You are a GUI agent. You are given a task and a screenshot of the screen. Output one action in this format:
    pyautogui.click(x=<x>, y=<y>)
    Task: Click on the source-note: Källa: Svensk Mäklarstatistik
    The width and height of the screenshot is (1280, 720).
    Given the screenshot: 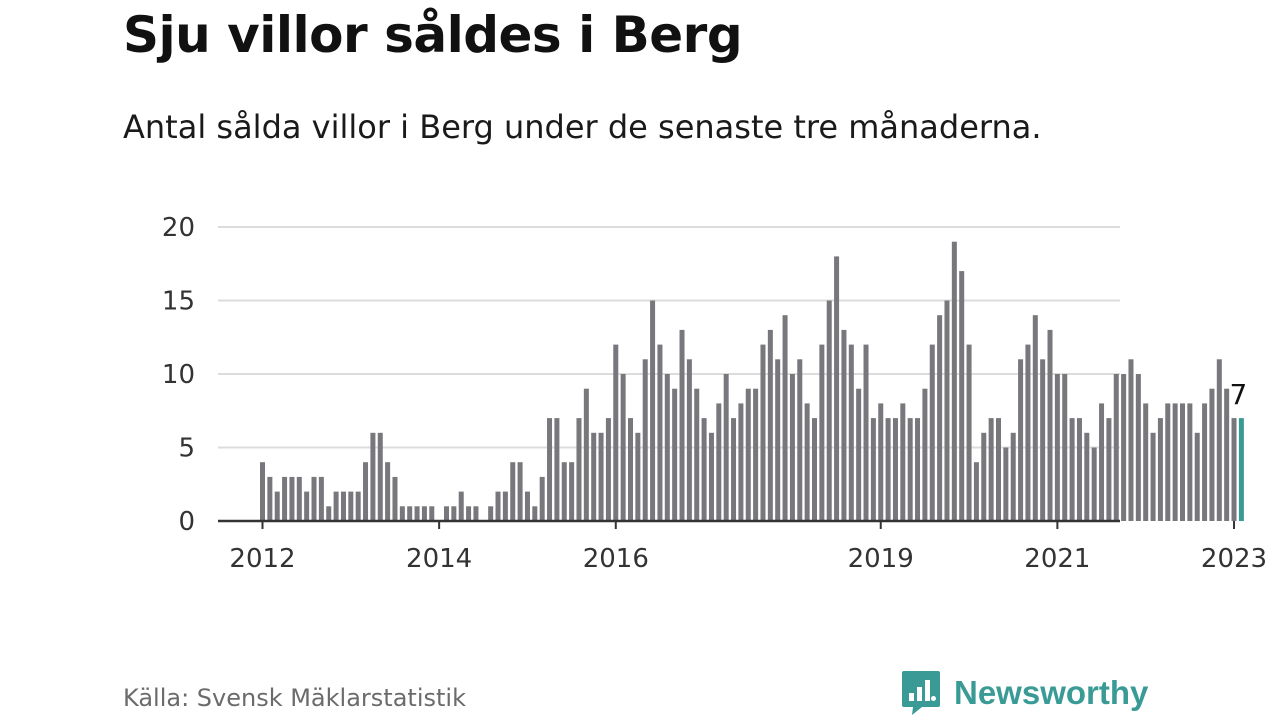 What is the action you would take?
    pyautogui.click(x=294, y=698)
    